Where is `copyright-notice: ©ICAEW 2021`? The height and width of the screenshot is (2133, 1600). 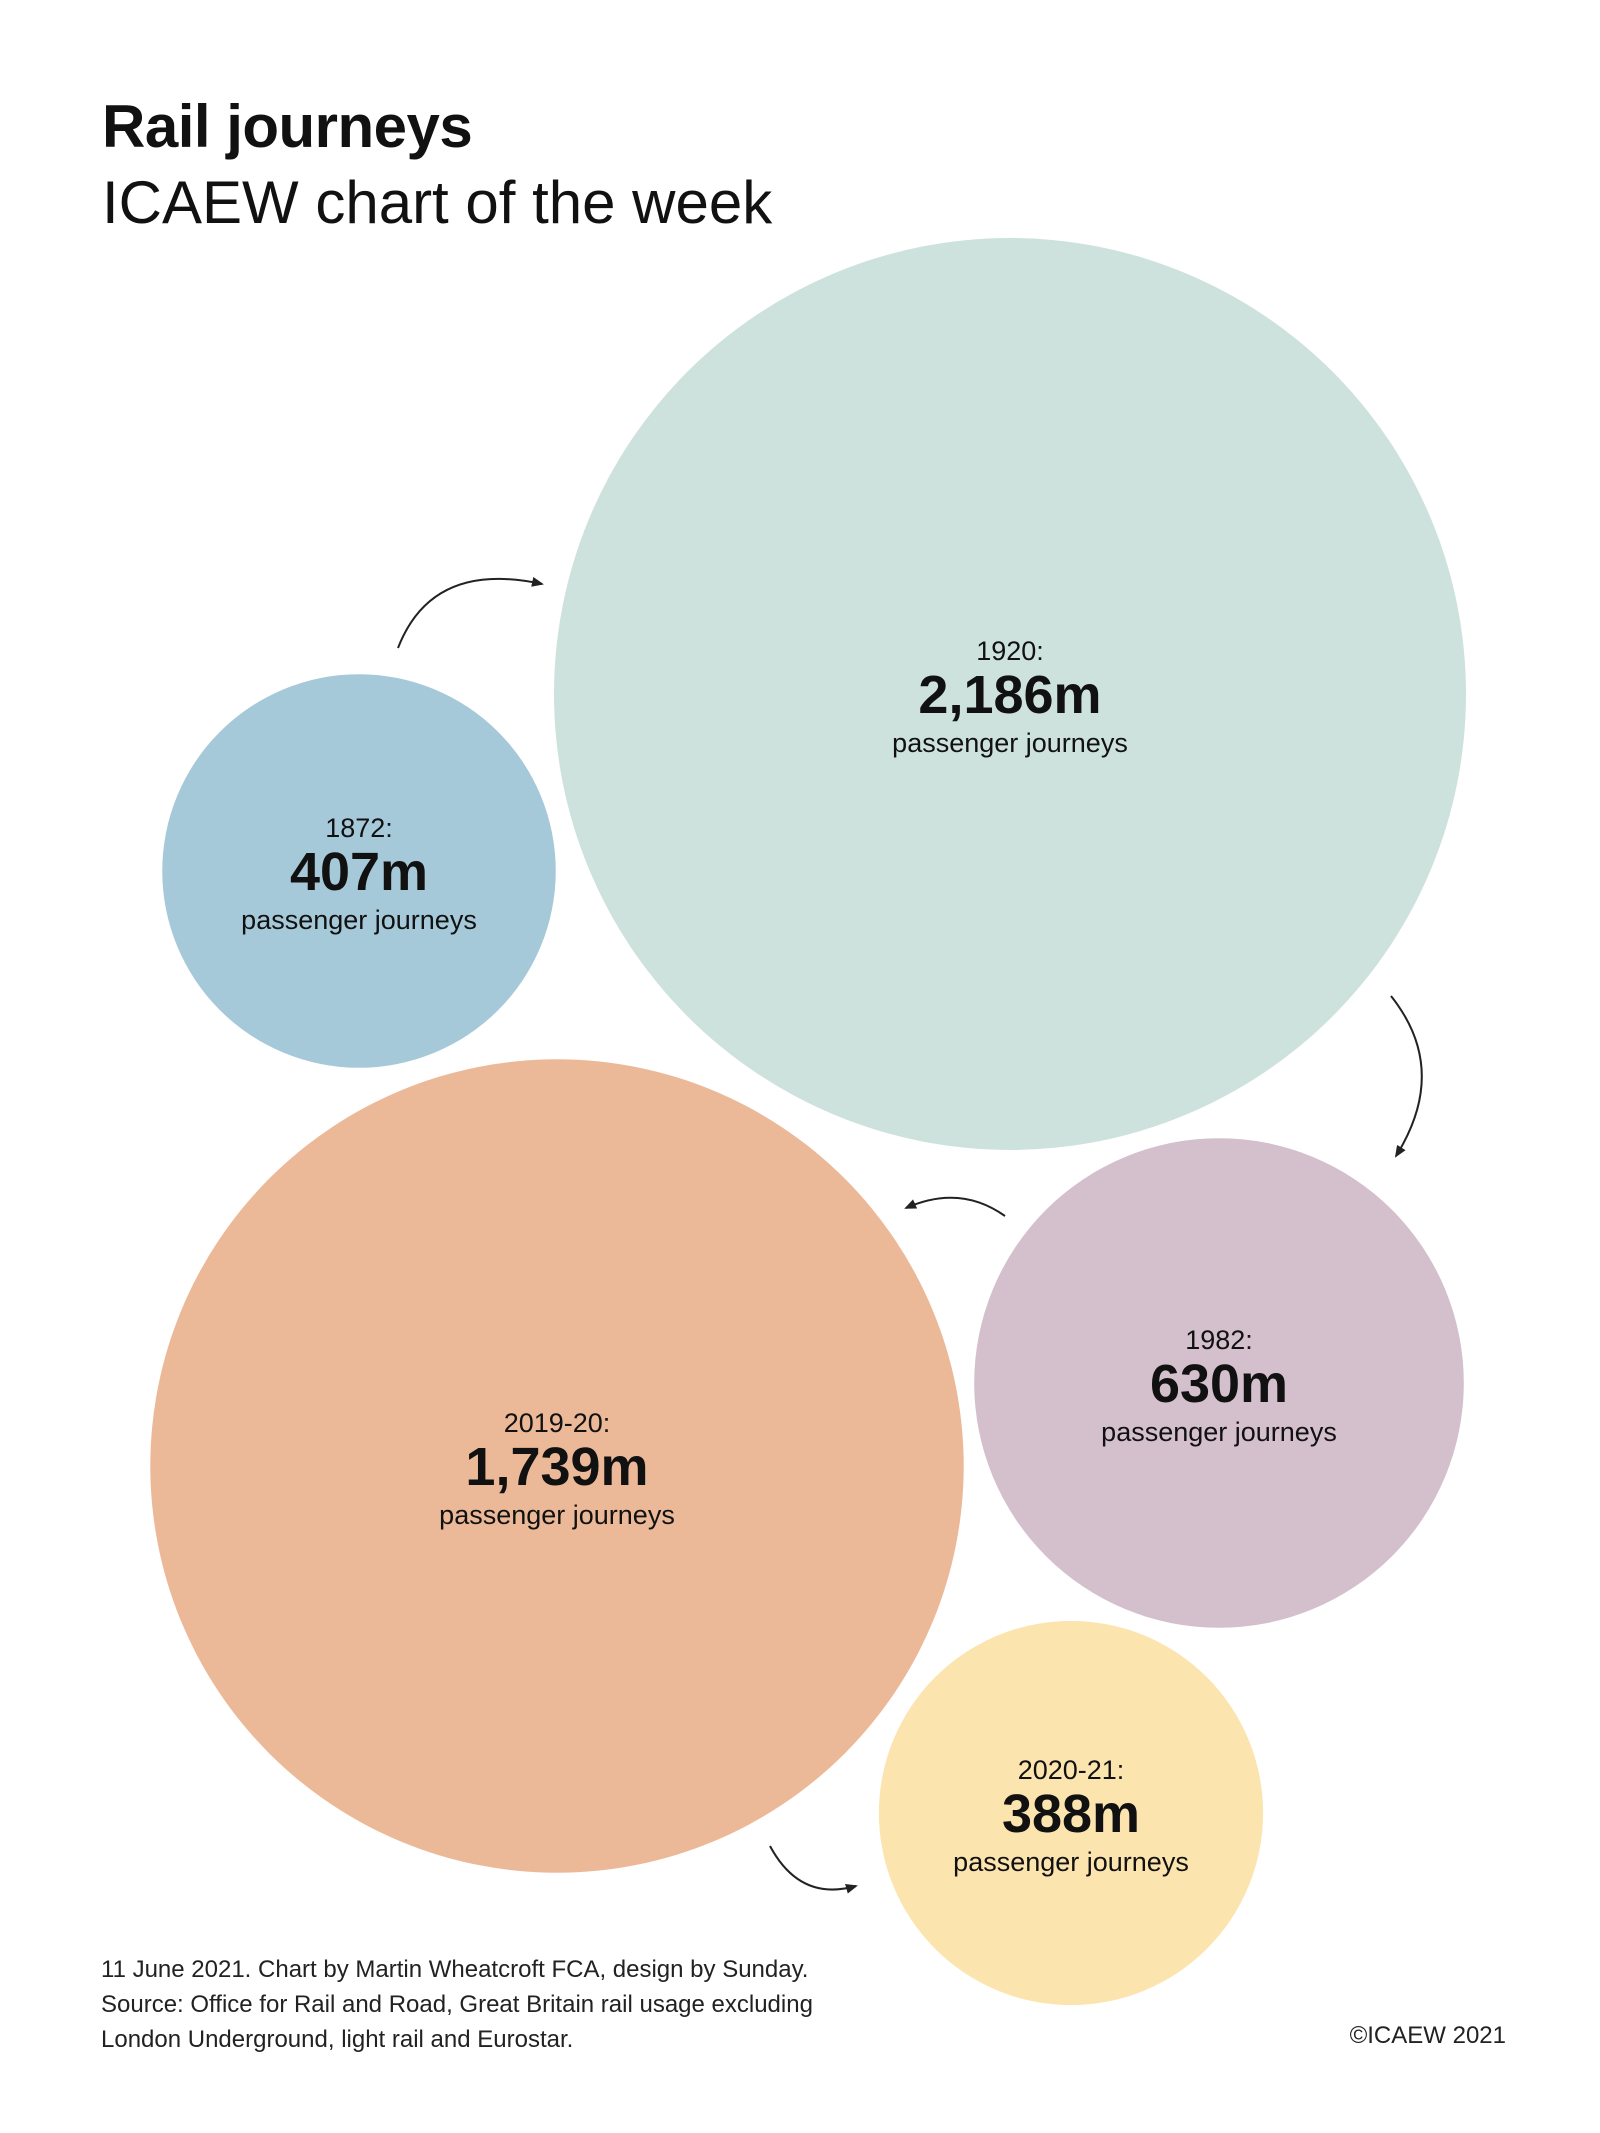 copyright-notice: ©ICAEW 2021 is located at coordinates (1427, 2035).